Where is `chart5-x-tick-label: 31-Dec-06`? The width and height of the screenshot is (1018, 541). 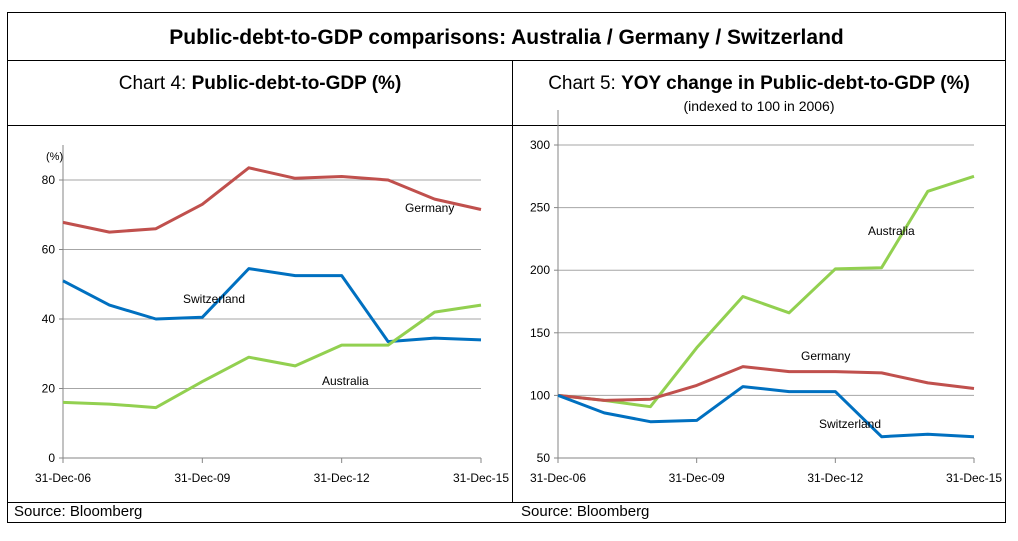 chart5-x-tick-label: 31-Dec-06 is located at coordinates (558, 478).